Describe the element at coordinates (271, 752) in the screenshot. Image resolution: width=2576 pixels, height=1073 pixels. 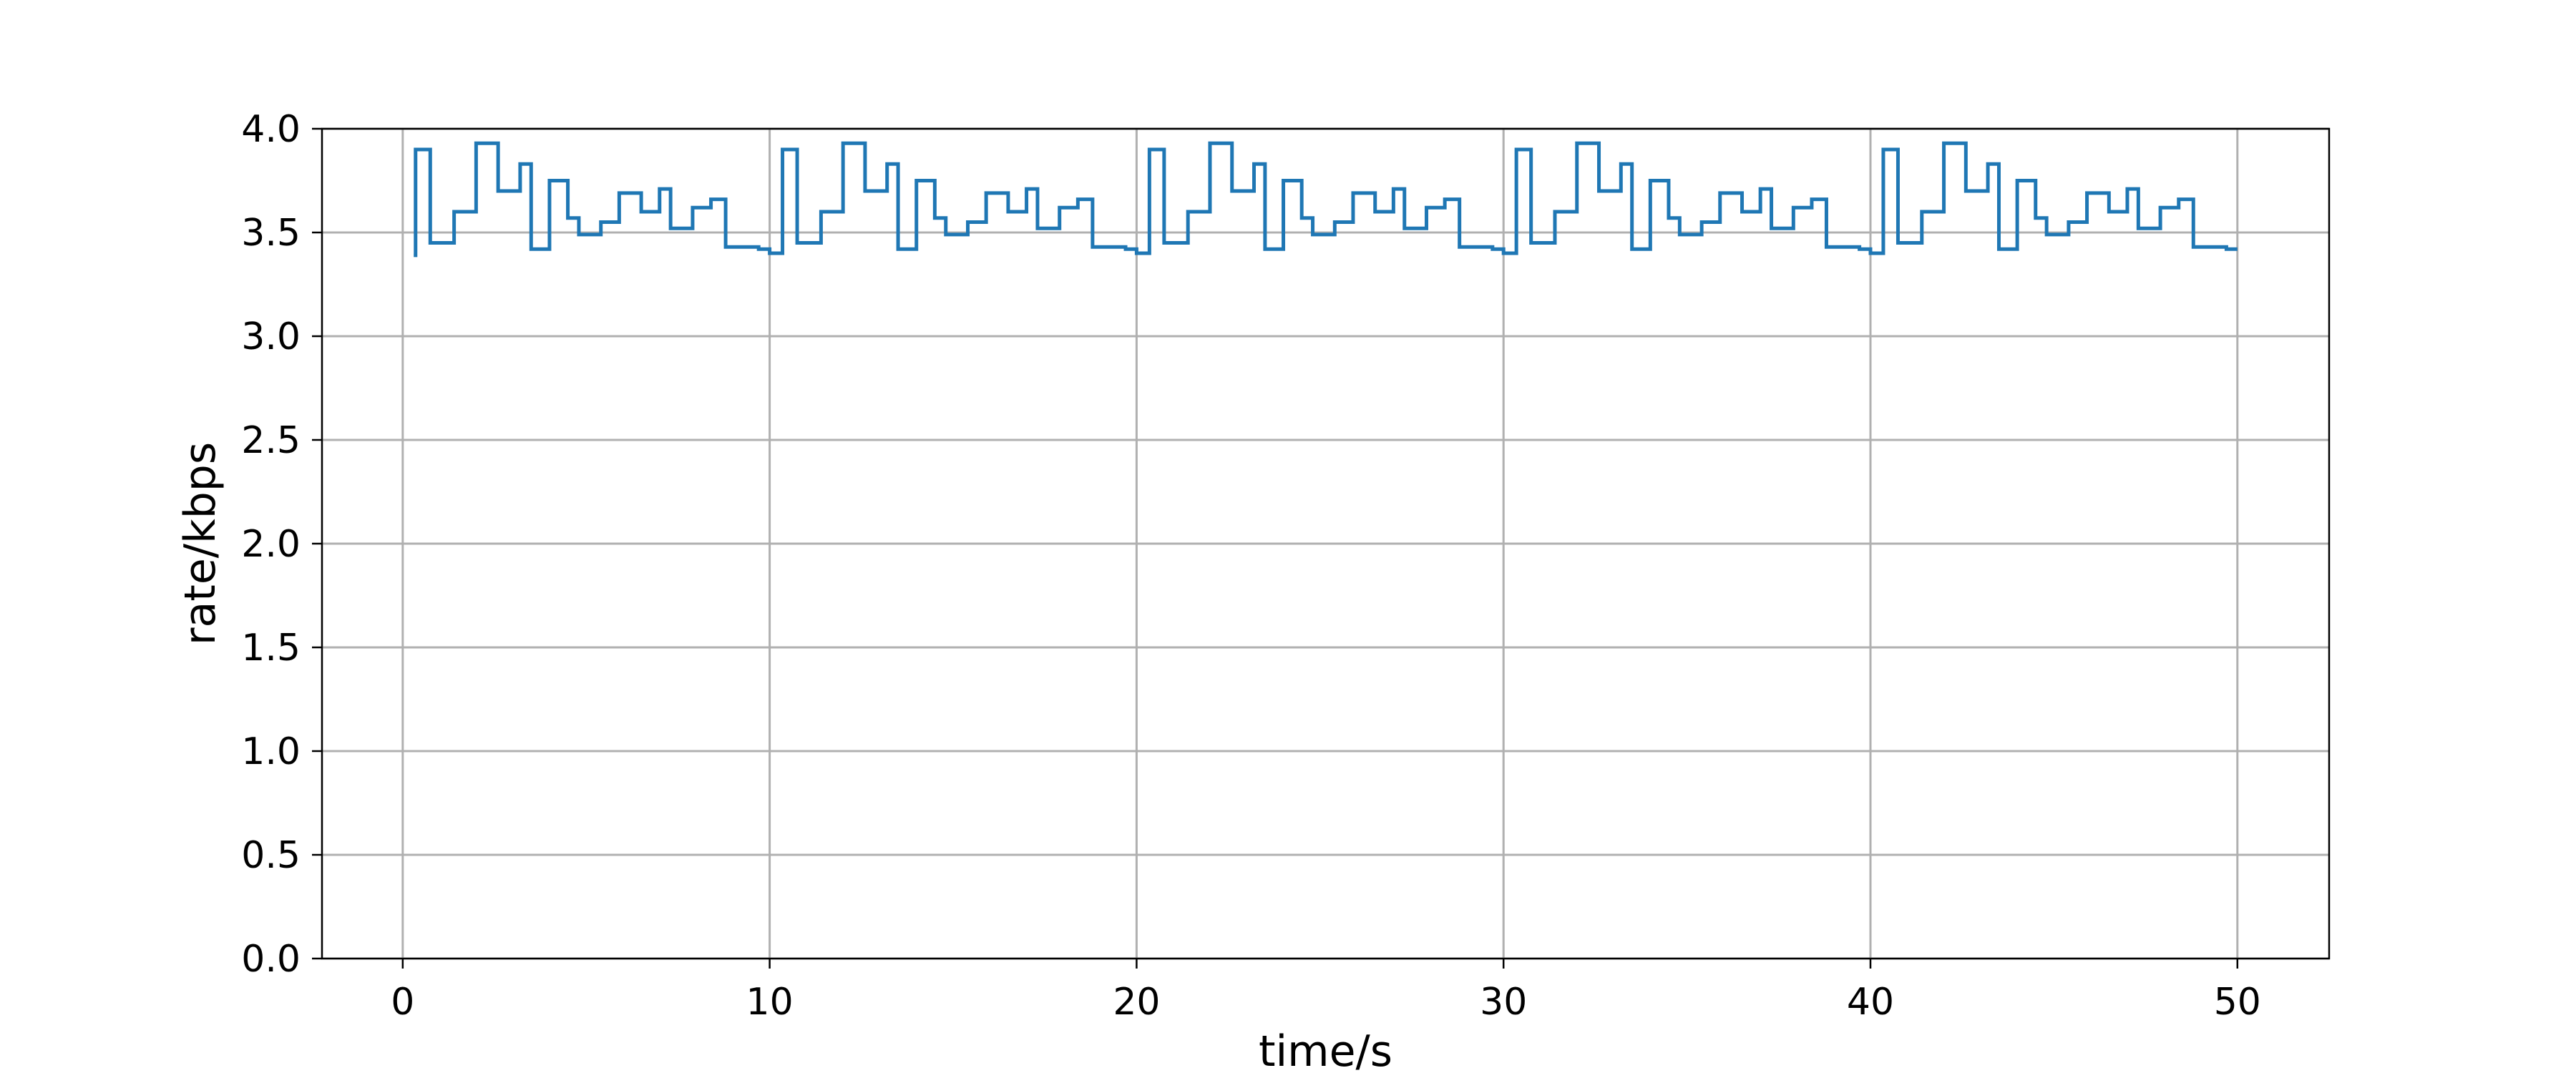
I see `y-tick-label: 1.0` at that location.